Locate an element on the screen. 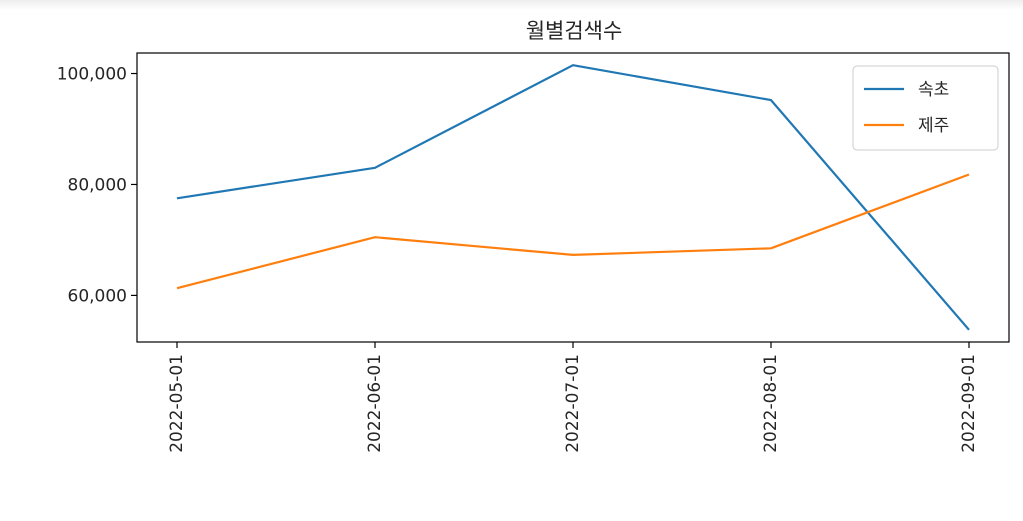 This screenshot has width=1023, height=521. legend-label: 속초 is located at coordinates (933, 90).